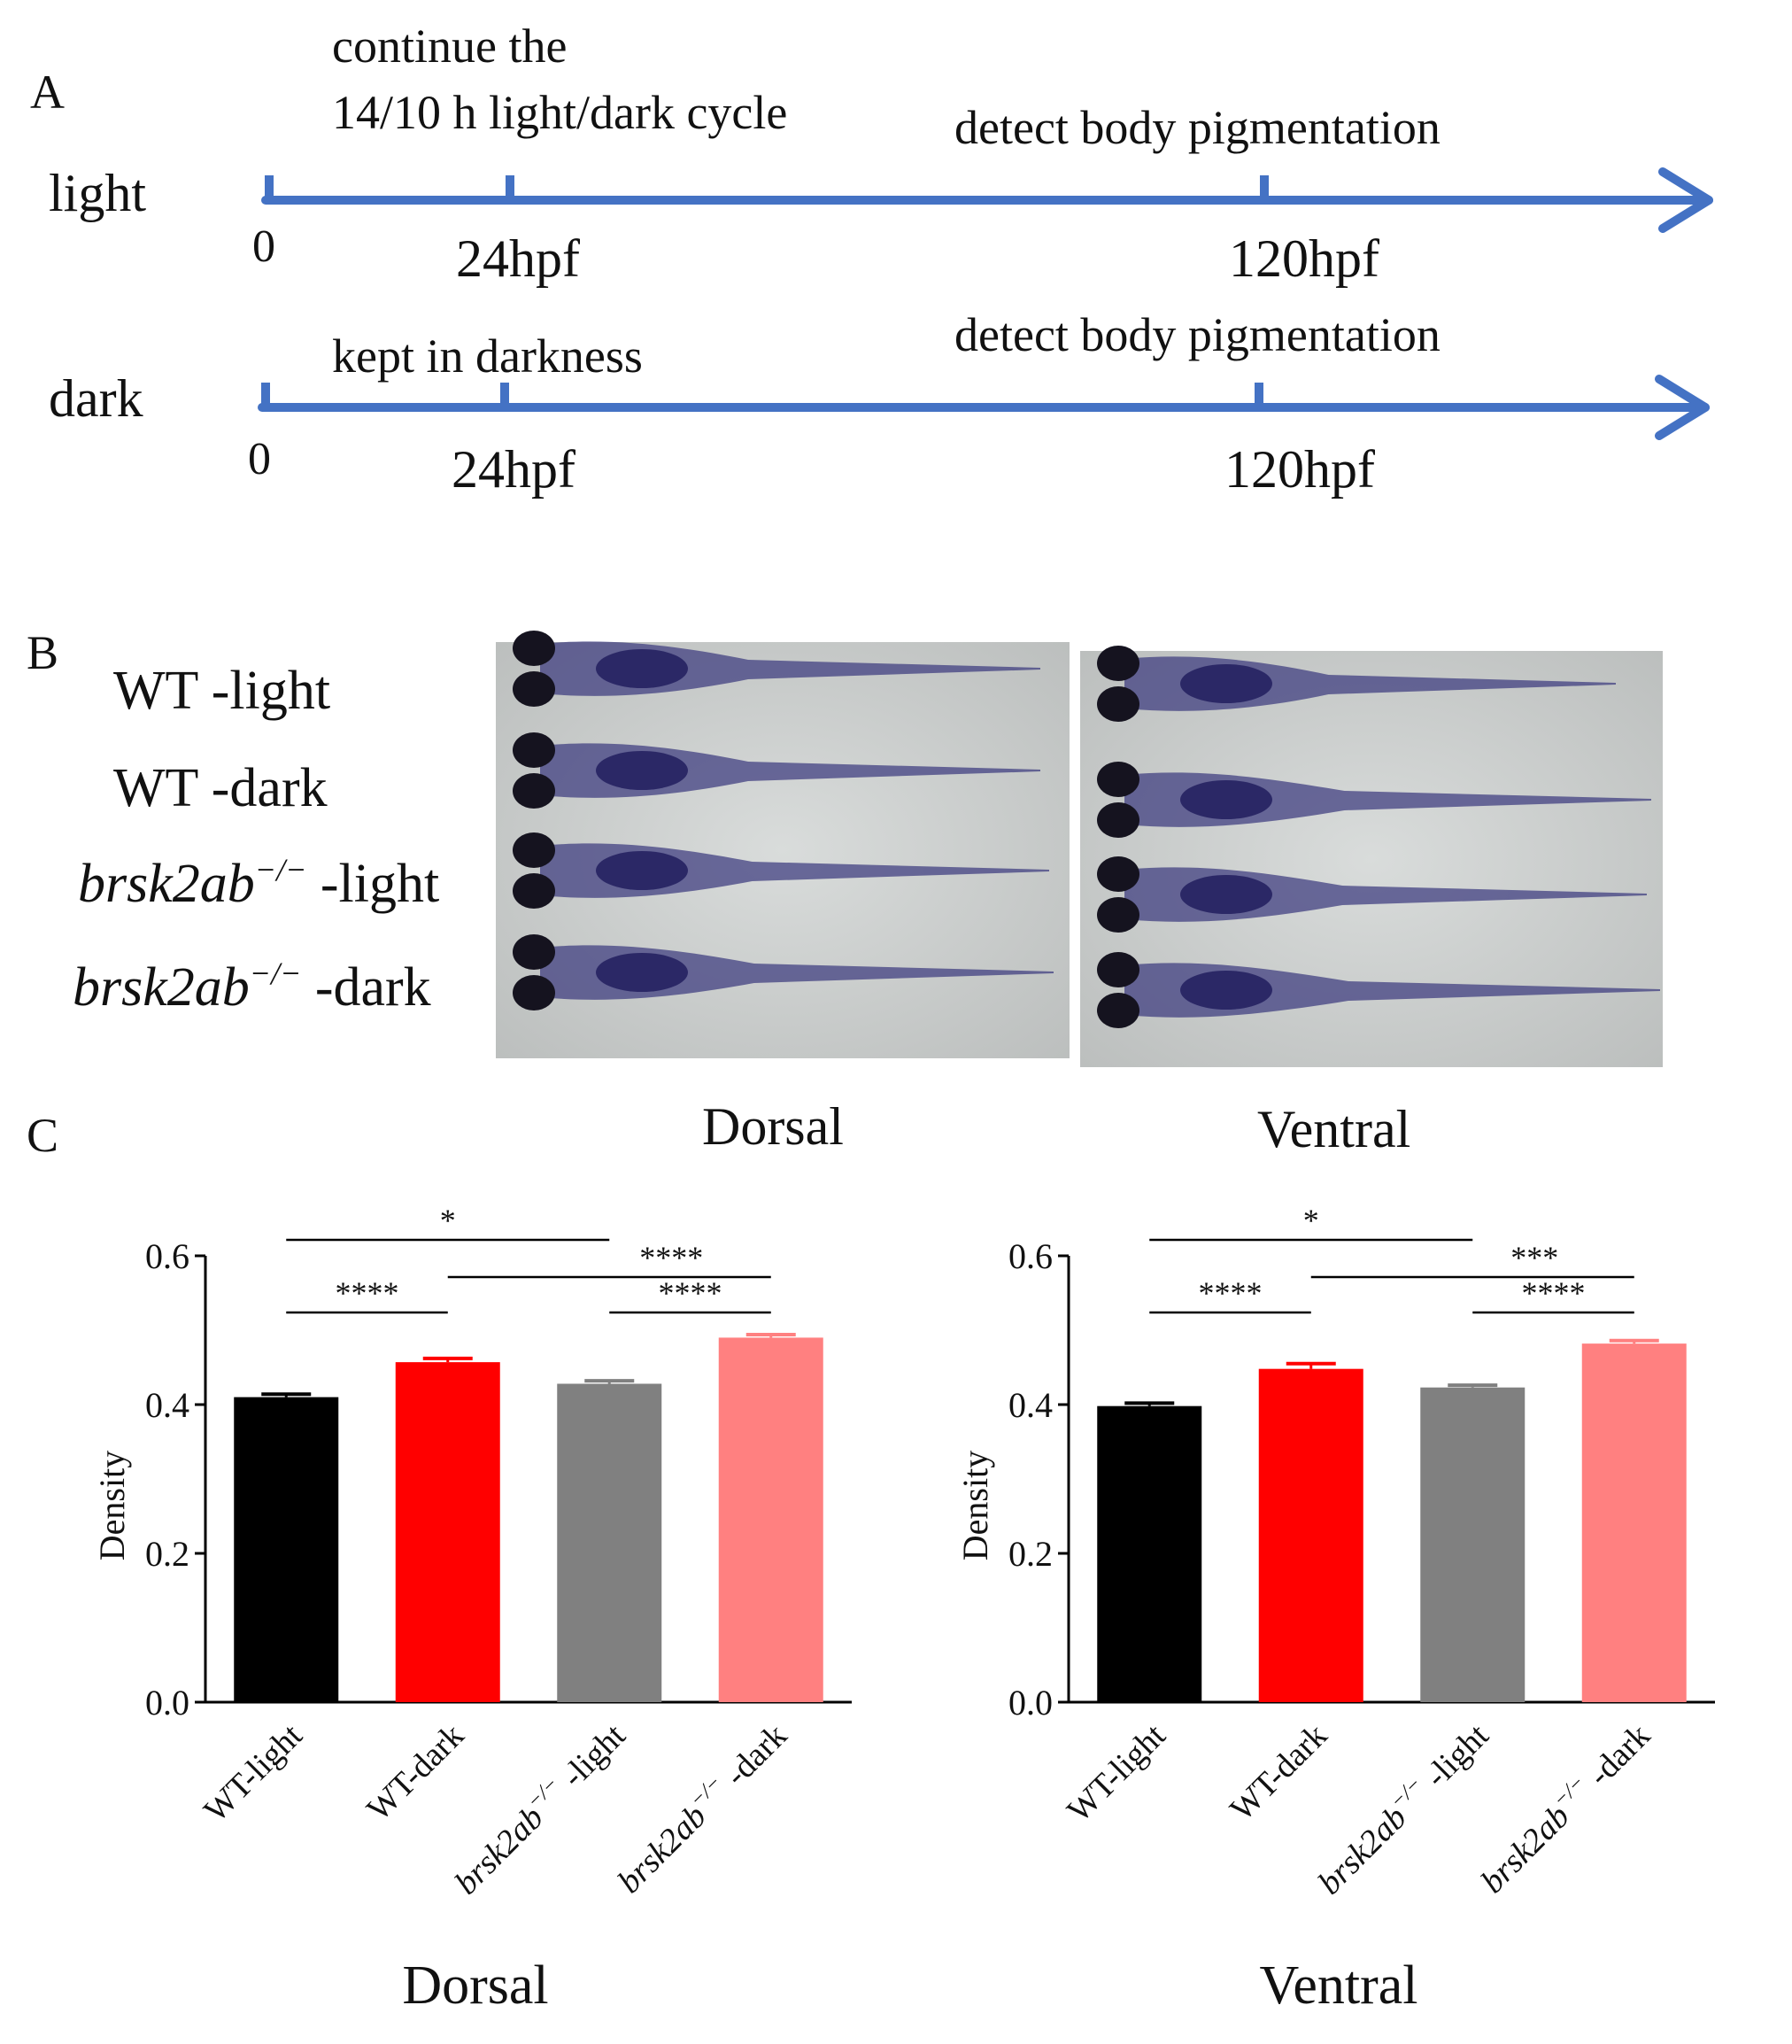 The width and height of the screenshot is (1792, 2044). What do you see at coordinates (488, 356) in the screenshot?
I see `darkness-note: kept in darkness` at bounding box center [488, 356].